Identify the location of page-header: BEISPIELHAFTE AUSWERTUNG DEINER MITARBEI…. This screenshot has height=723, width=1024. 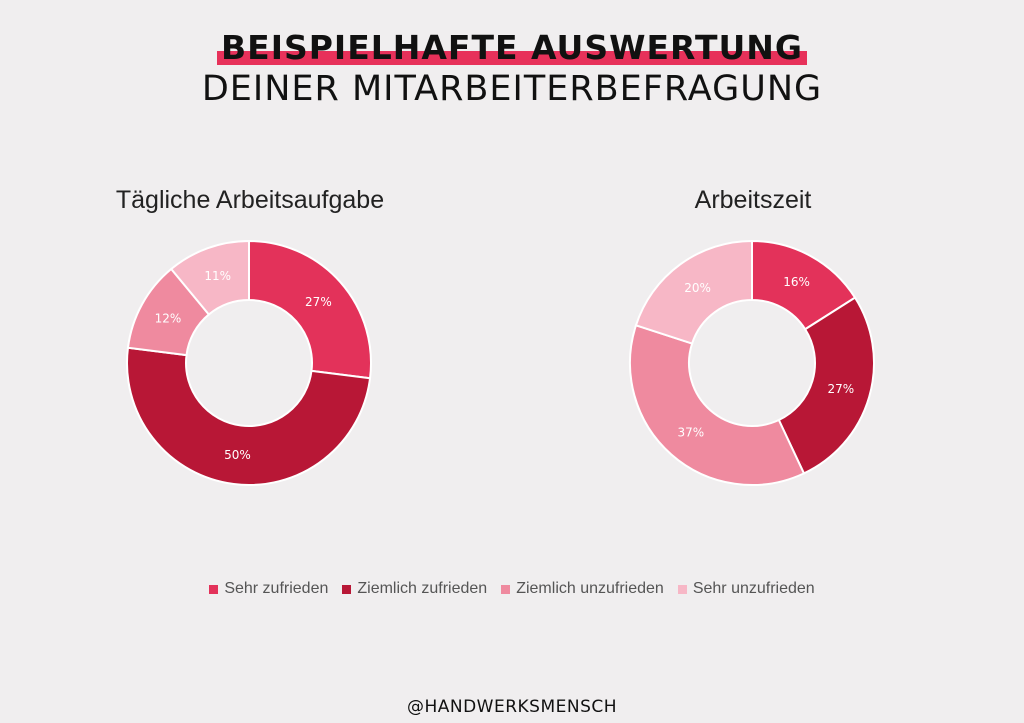
(512, 68).